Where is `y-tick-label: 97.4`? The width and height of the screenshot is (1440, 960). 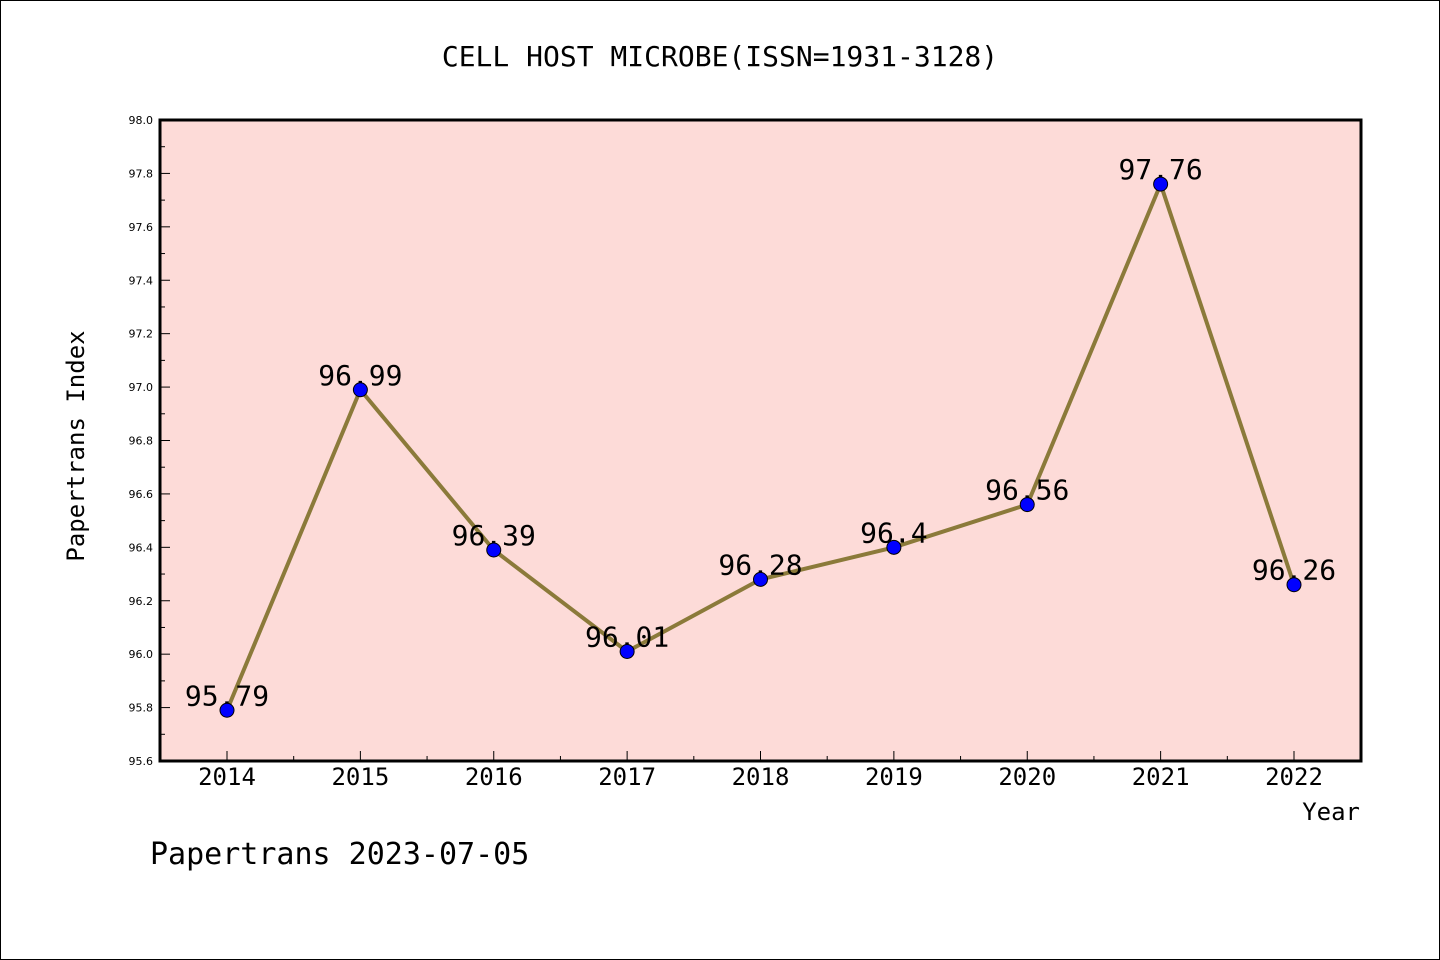 y-tick-label: 97.4 is located at coordinates (141, 280).